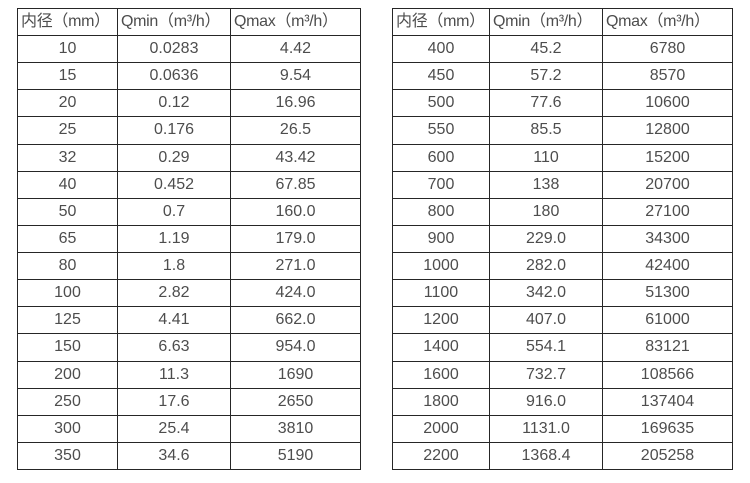 Image resolution: width=750 pixels, height=483 pixels. Describe the element at coordinates (174, 428) in the screenshot. I see `table-cell: 25.4` at that location.